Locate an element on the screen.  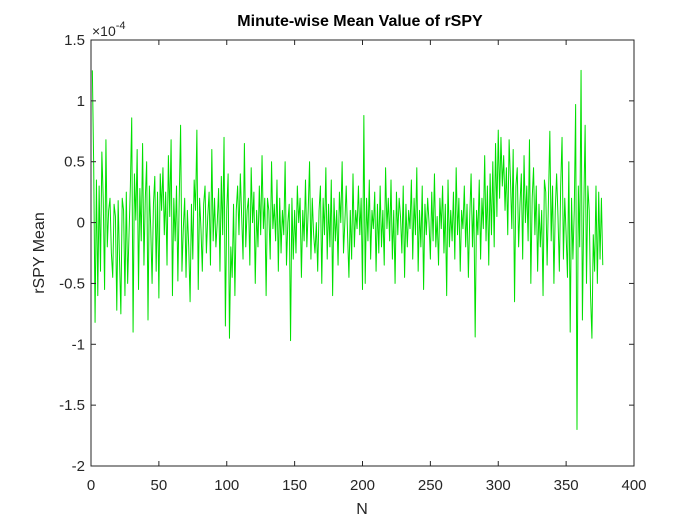
x-tick-label: 400 is located at coordinates (633, 485).